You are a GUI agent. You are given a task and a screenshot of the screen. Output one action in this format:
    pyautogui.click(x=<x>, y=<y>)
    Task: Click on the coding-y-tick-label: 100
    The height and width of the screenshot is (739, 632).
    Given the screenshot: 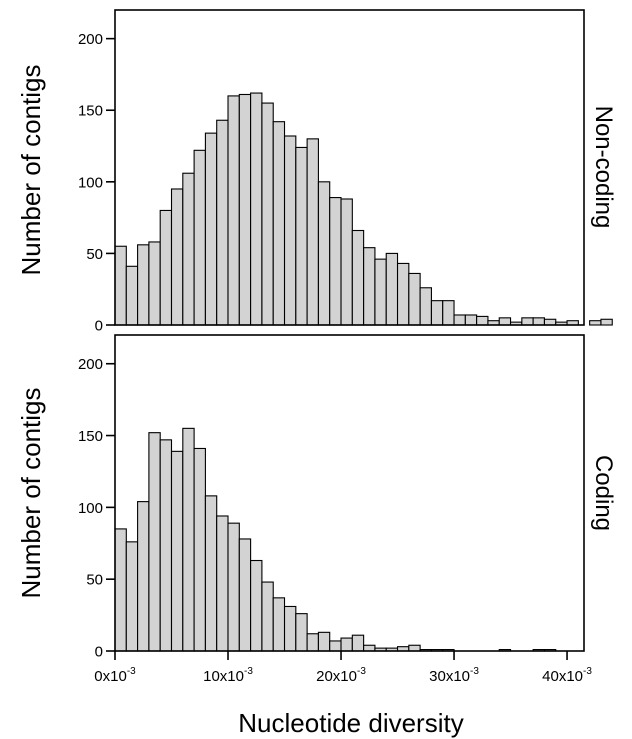 What is the action you would take?
    pyautogui.click(x=90, y=508)
    